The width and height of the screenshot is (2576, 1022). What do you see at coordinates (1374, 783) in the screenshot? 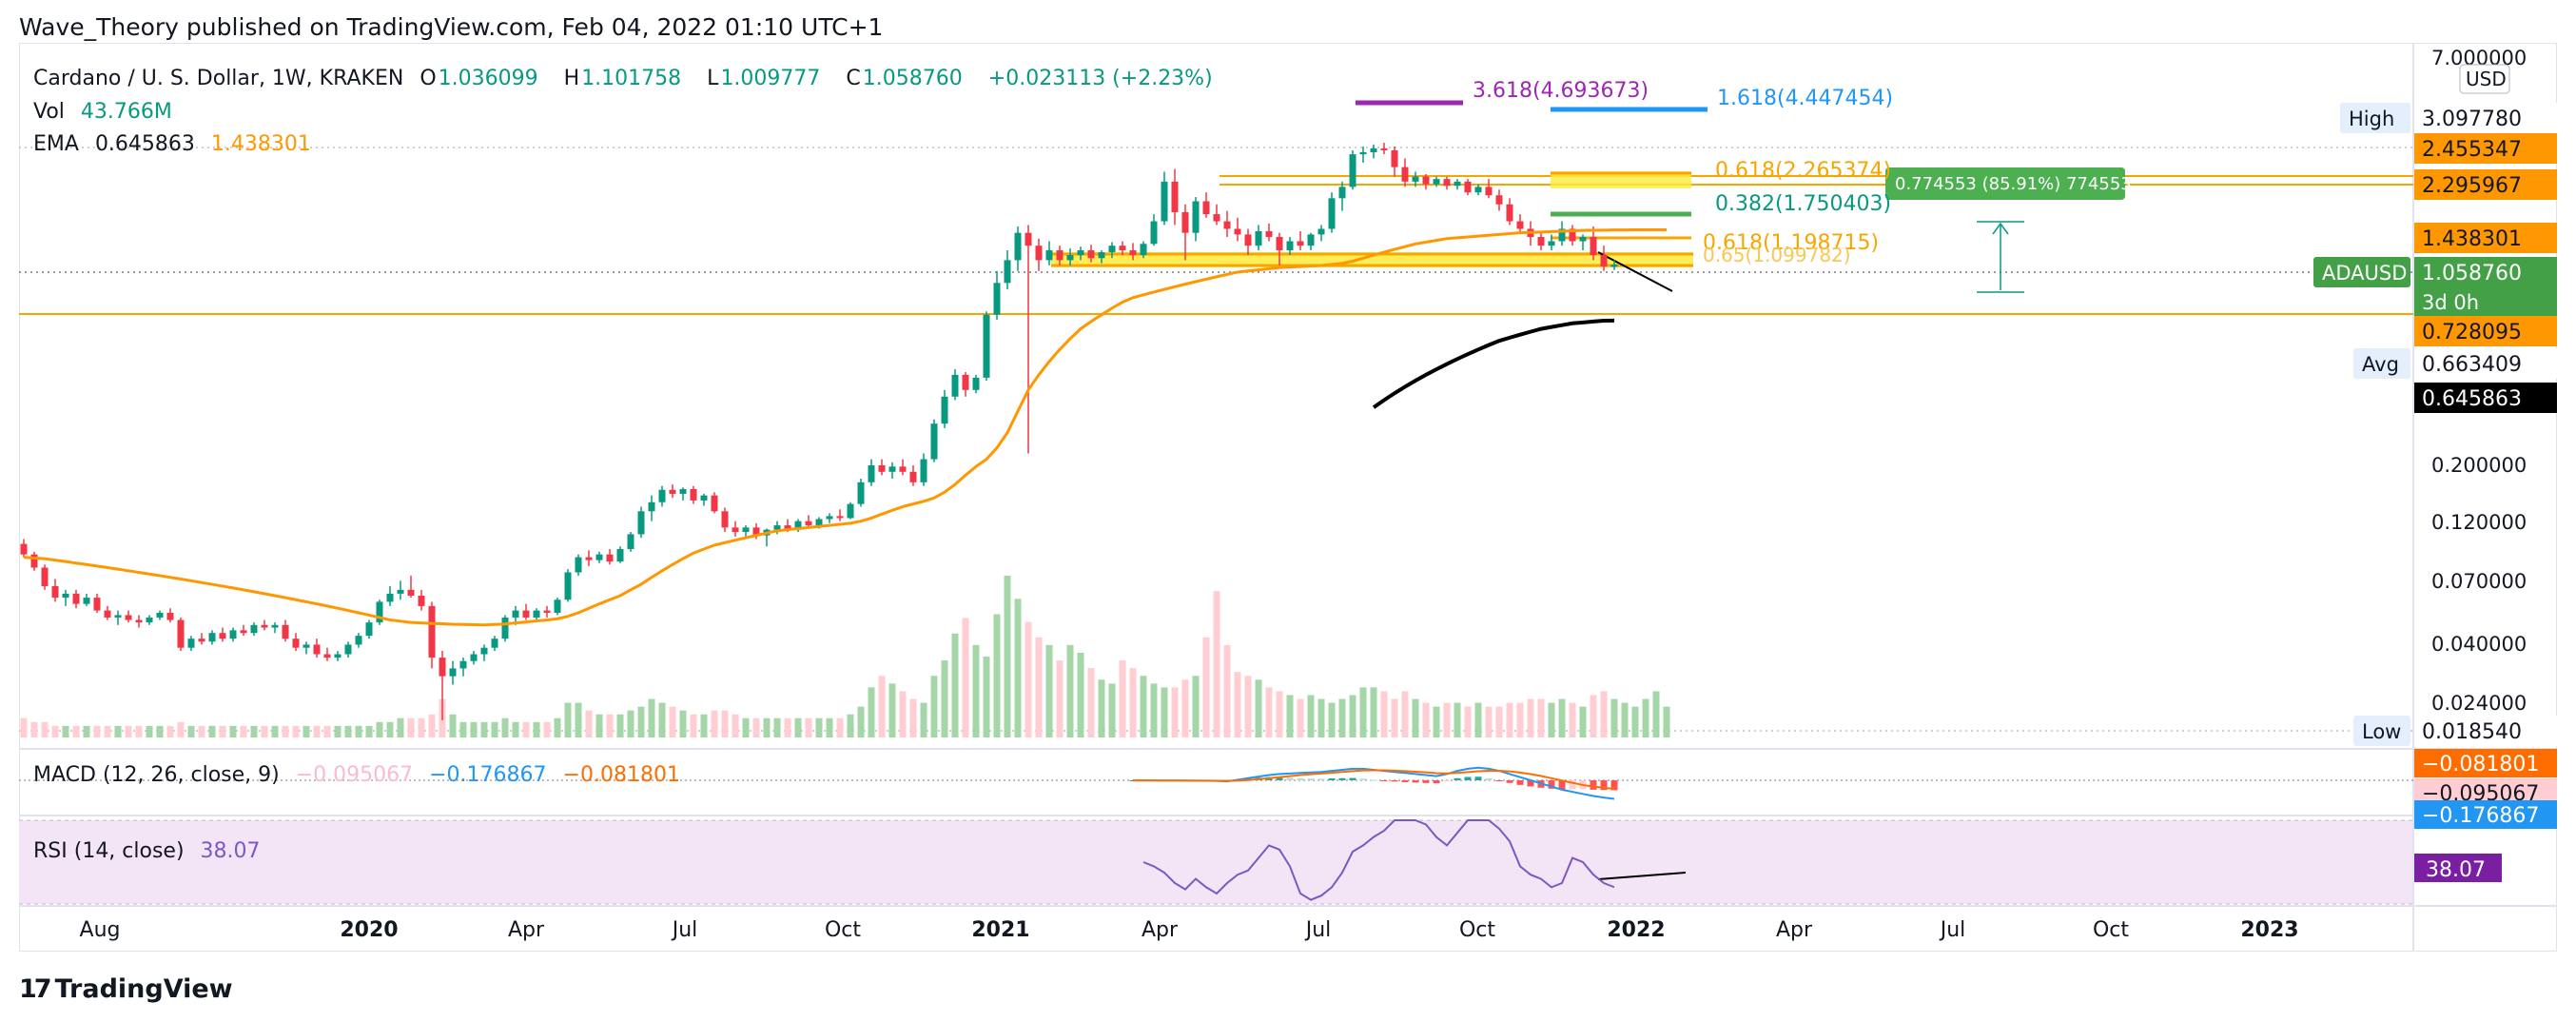
I see `macd-line` at bounding box center [1374, 783].